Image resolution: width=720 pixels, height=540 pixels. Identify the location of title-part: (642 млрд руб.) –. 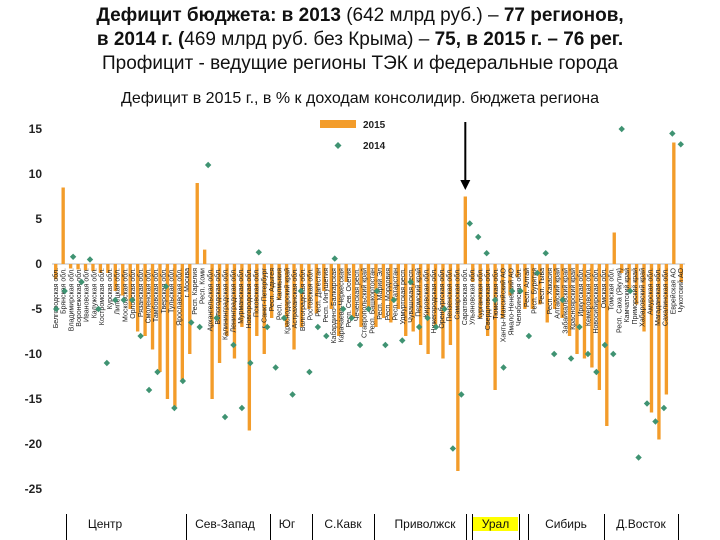
(425, 15).